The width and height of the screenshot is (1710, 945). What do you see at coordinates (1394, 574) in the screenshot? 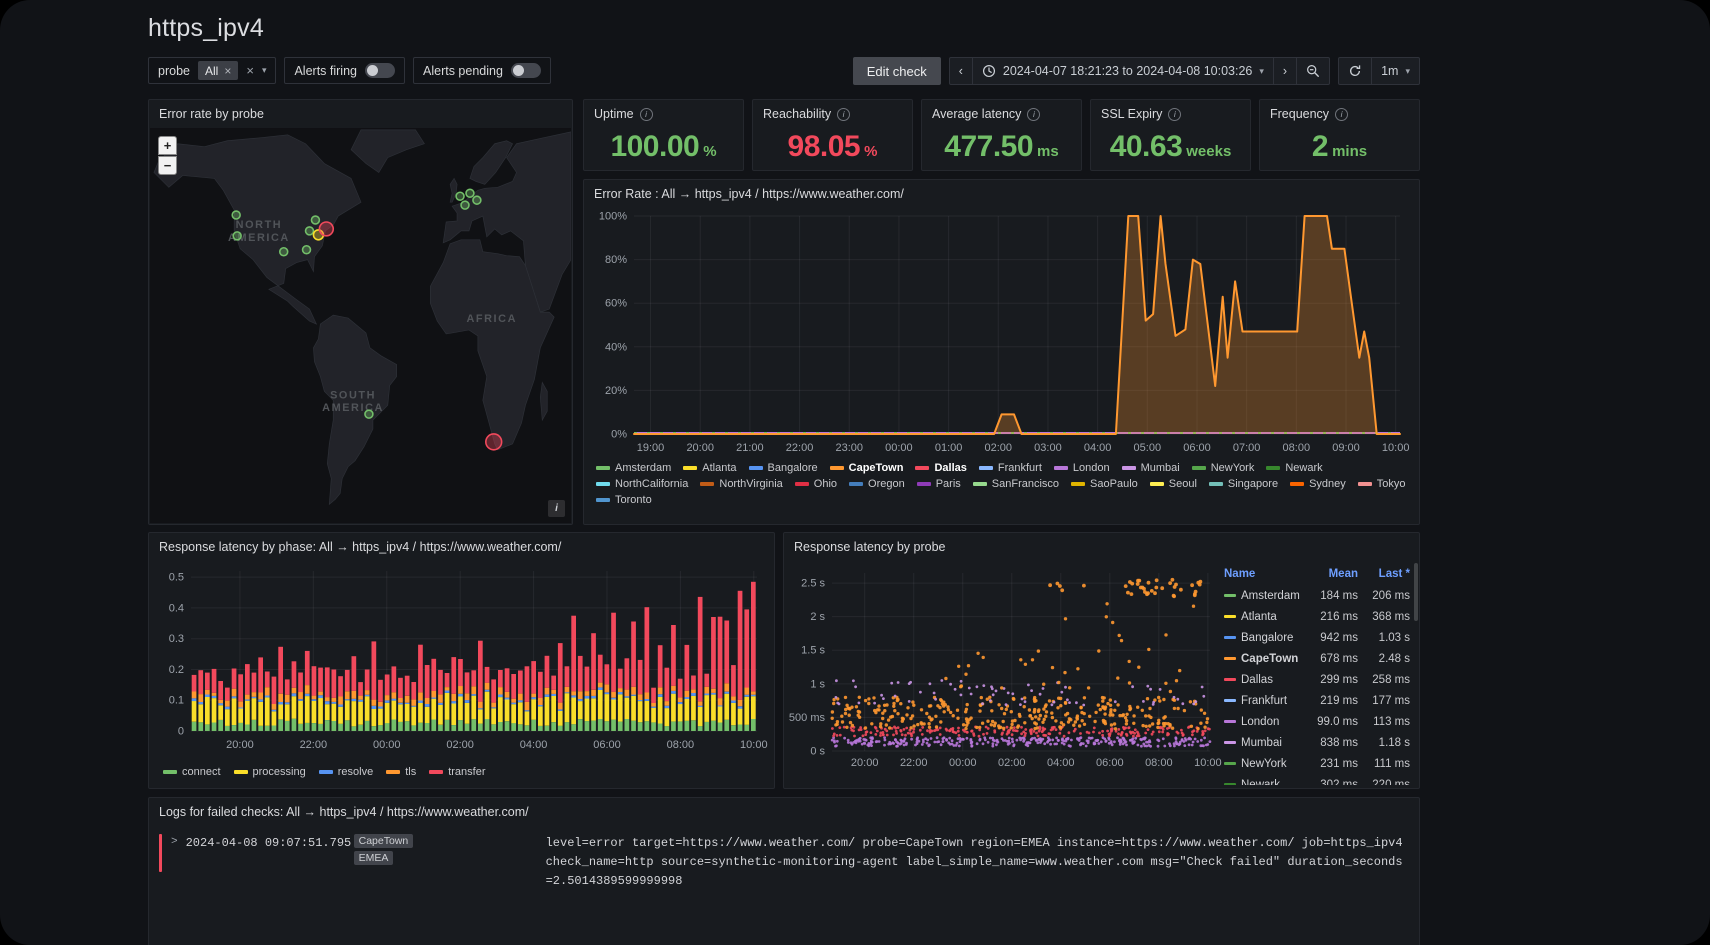
I see `column-header-last: Last *` at bounding box center [1394, 574].